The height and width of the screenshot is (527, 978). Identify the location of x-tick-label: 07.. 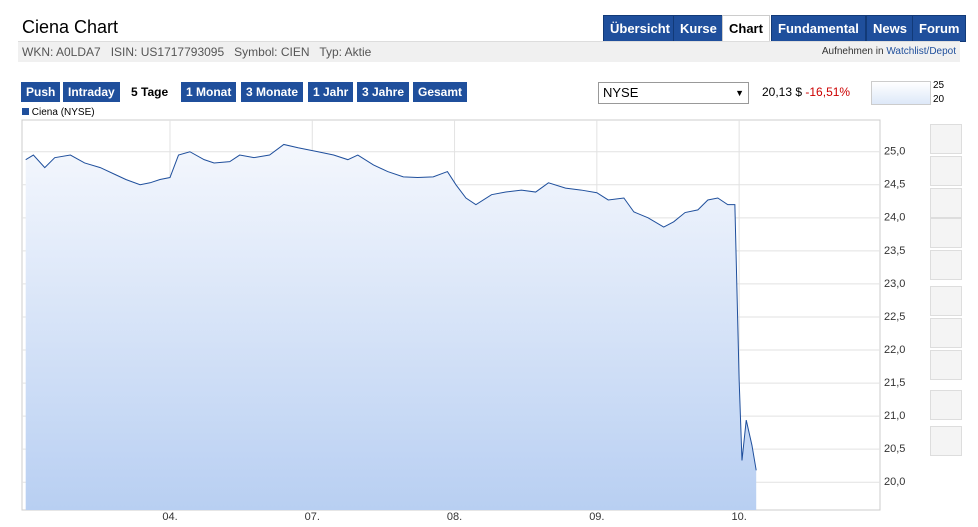
(312, 517).